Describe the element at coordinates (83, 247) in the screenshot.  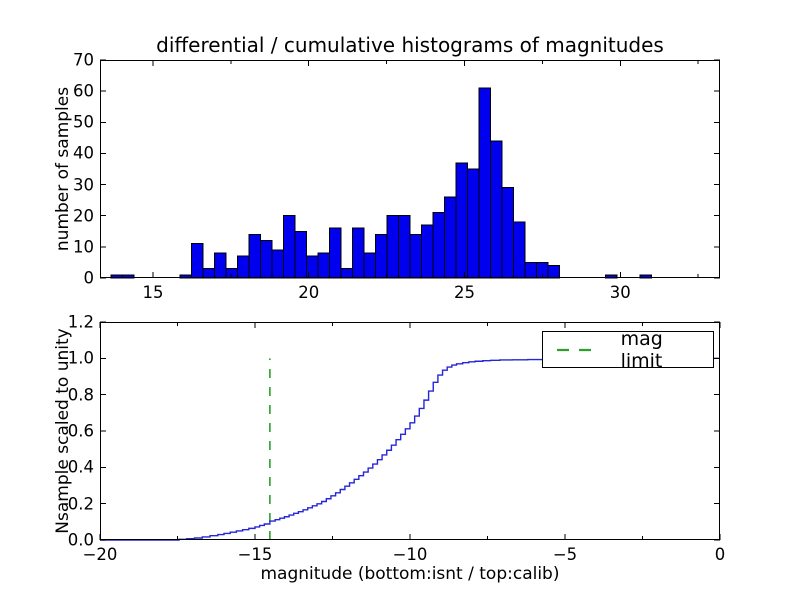
I see `y-tick-label: 10` at that location.